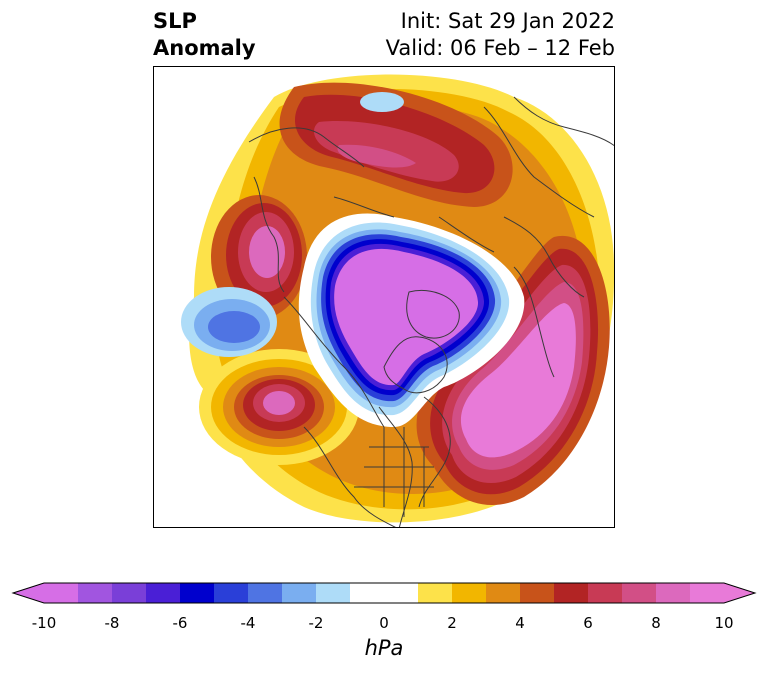  I want to click on colorbar-tick-label: 0, so click(384, 623).